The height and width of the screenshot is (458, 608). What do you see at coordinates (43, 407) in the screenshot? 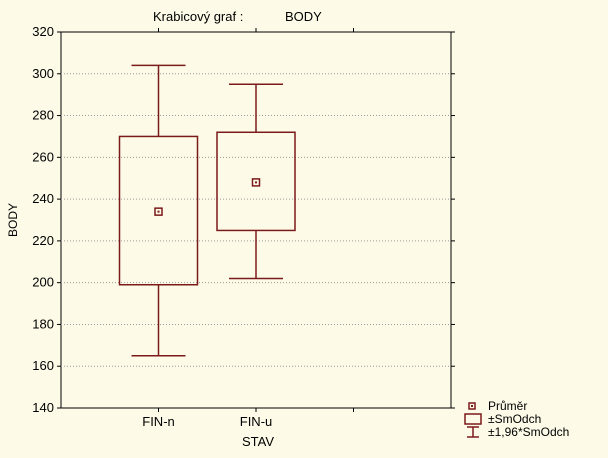
I see `y-tick-label: 140` at bounding box center [43, 407].